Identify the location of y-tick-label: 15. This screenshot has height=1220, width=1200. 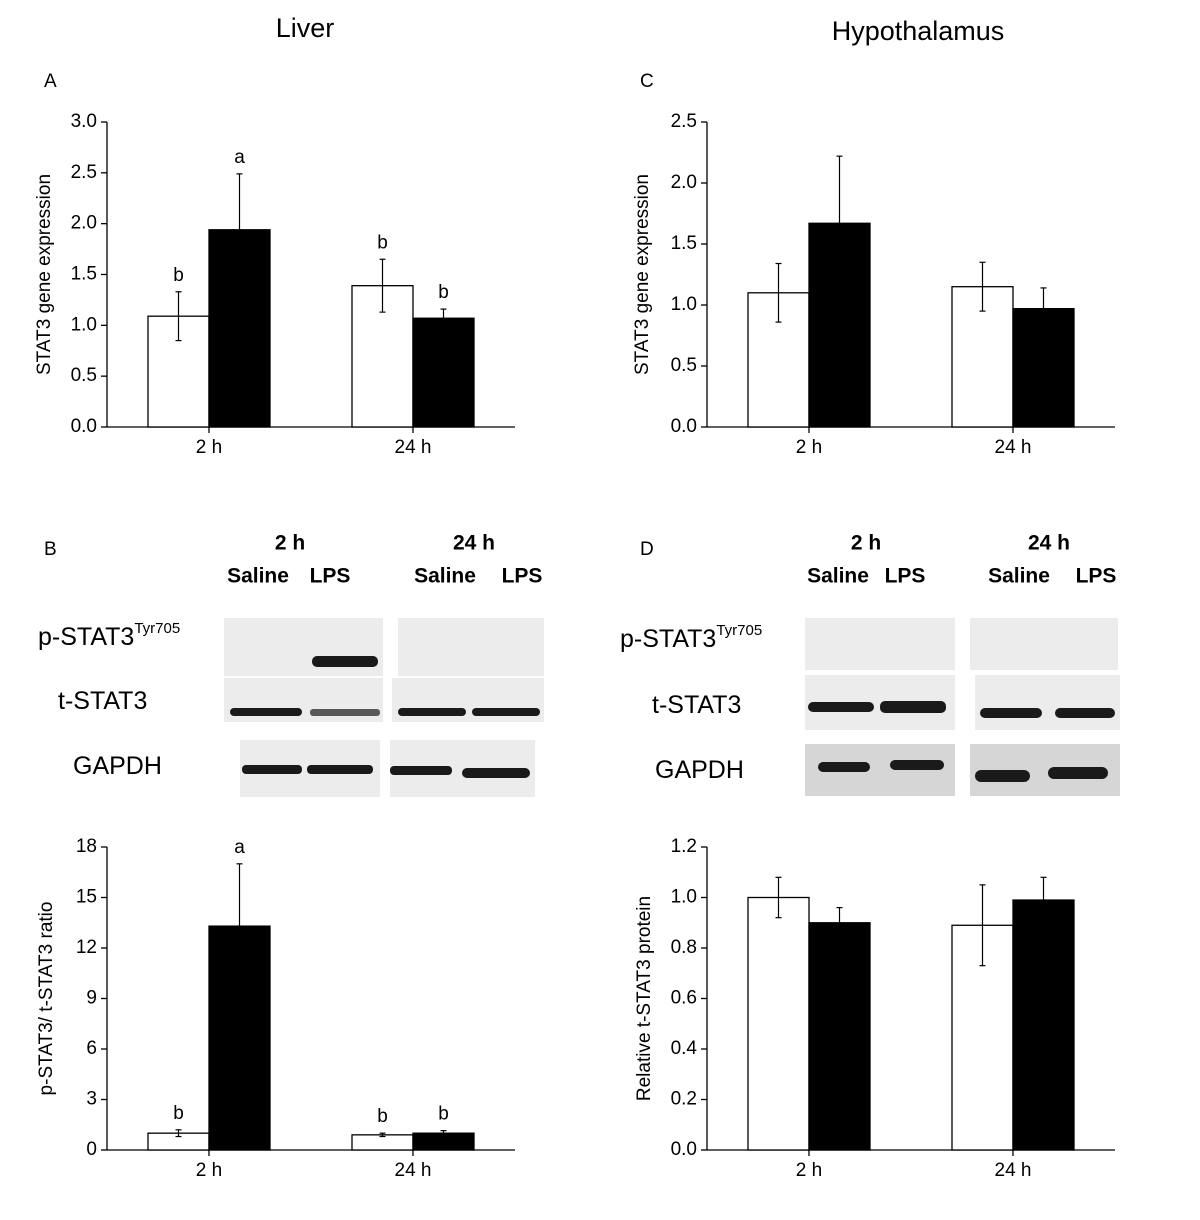
(86, 897).